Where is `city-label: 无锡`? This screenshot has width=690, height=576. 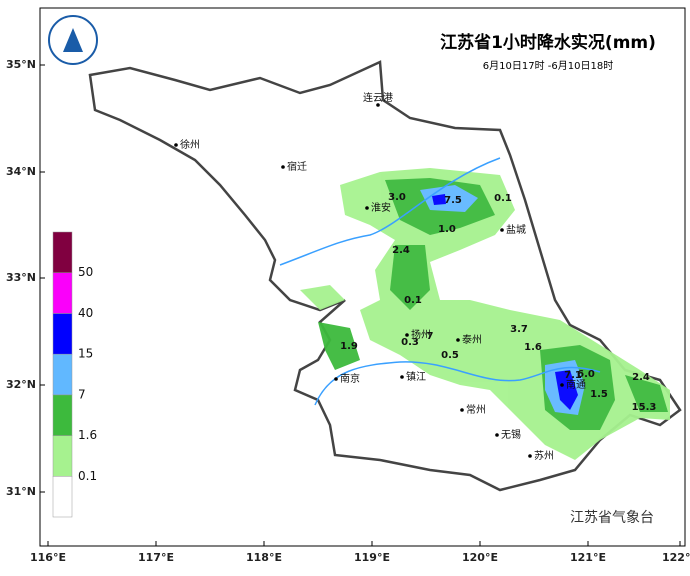 city-label: 无锡 is located at coordinates (511, 434).